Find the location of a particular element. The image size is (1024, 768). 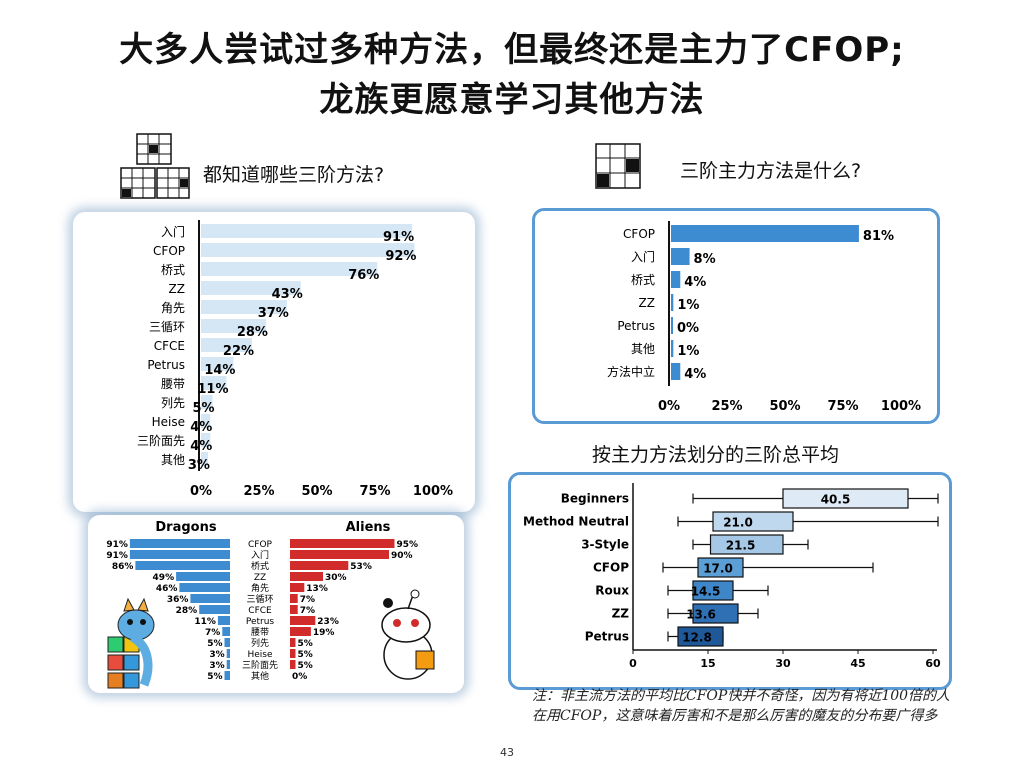

aliens-value: 5% is located at coordinates (305, 644).